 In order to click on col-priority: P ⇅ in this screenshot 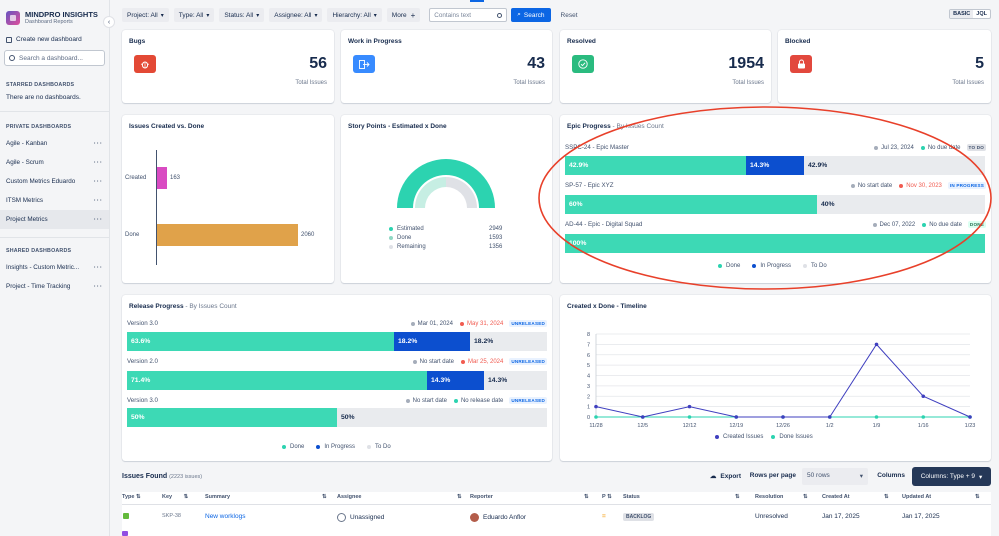, I will do `click(607, 497)`.